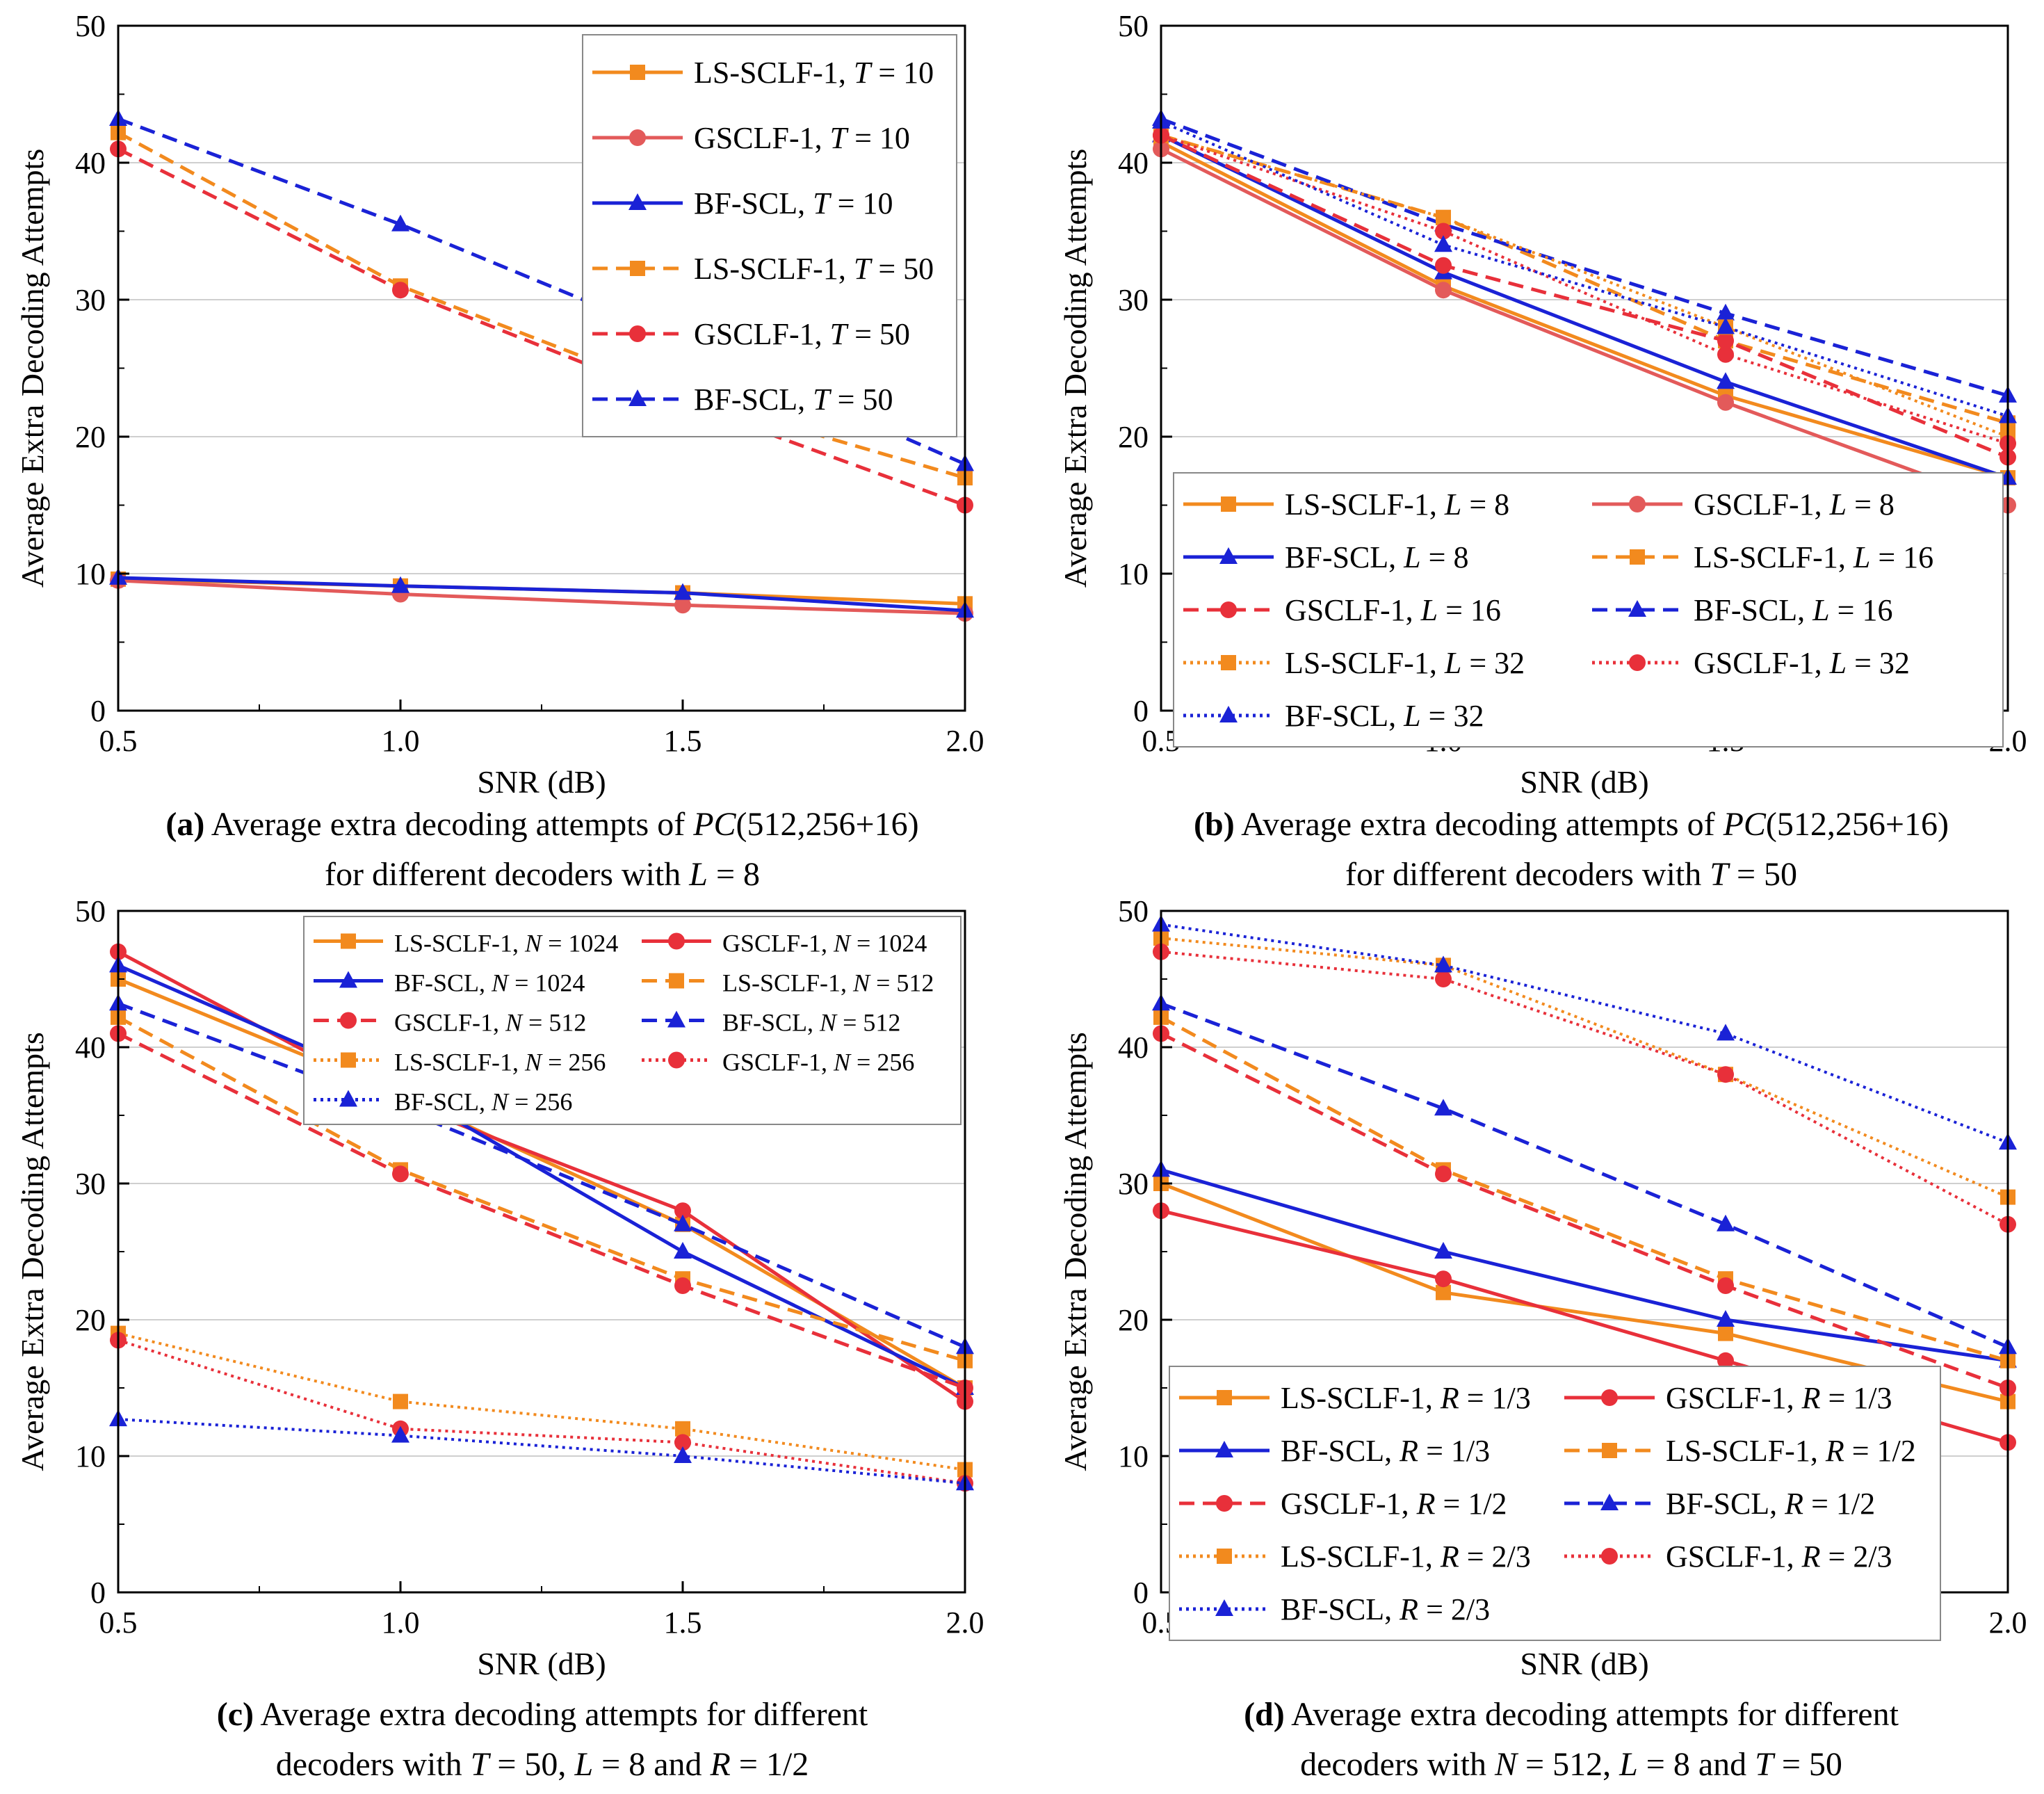 The height and width of the screenshot is (1794, 2044). Describe the element at coordinates (1802, 663) in the screenshot. I see `legend-label: GSCLF-1, L = 32` at that location.